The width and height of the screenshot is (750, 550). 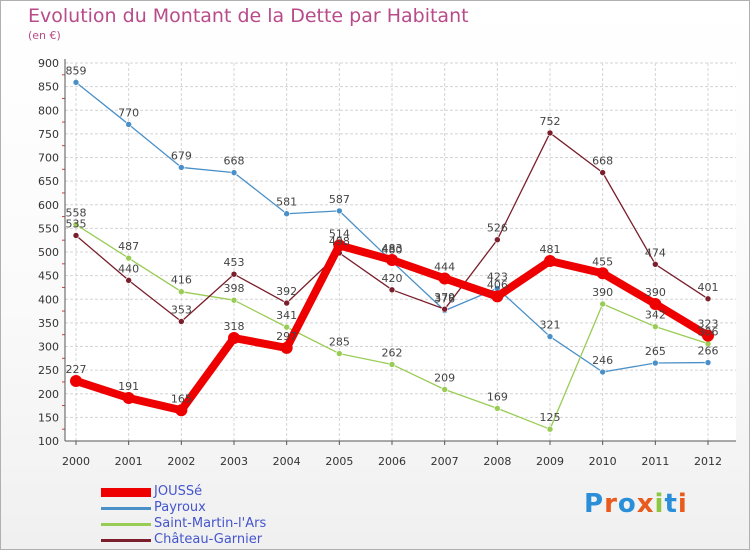 What do you see at coordinates (655, 315) in the screenshot?
I see `data-label-series-2: 342` at bounding box center [655, 315].